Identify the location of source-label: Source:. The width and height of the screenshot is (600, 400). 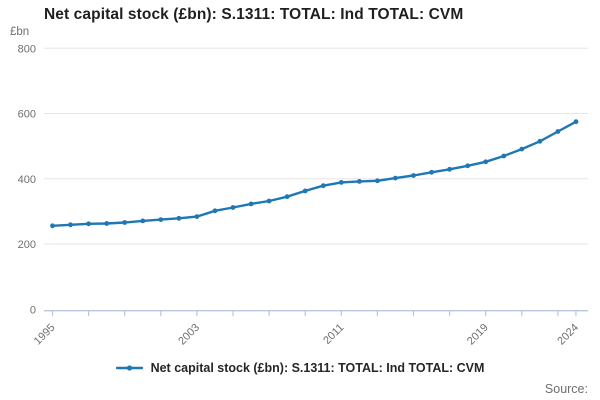
(566, 389).